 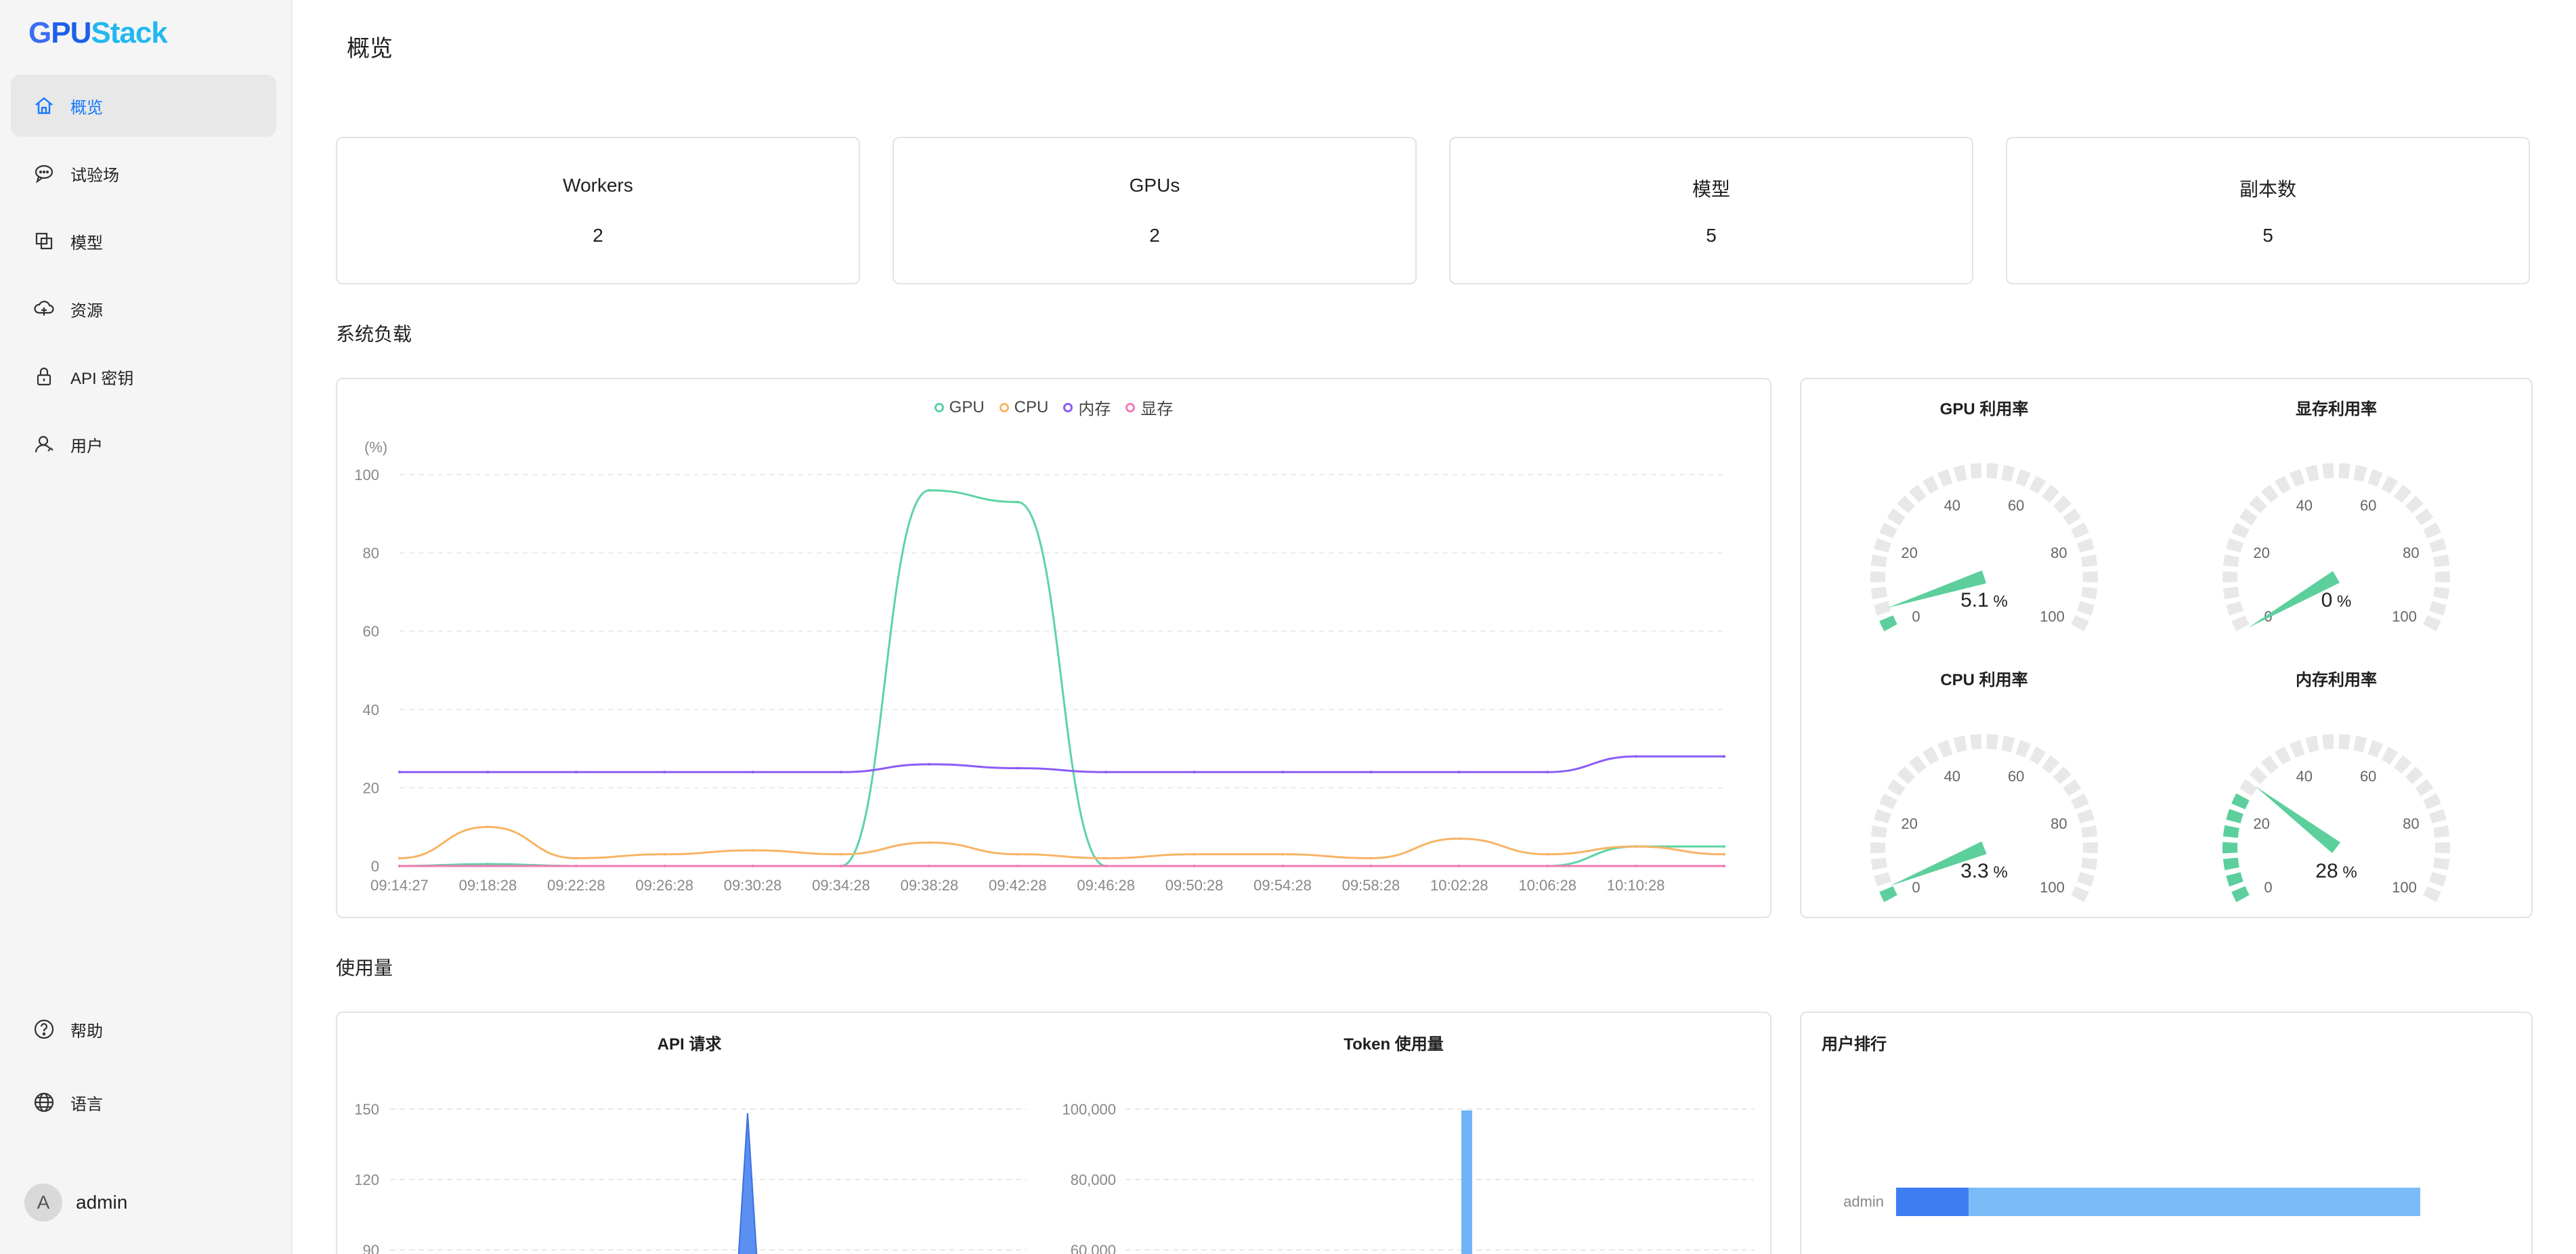 What do you see at coordinates (143, 376) in the screenshot?
I see `sidebar-item-api-keys: API 密钥` at bounding box center [143, 376].